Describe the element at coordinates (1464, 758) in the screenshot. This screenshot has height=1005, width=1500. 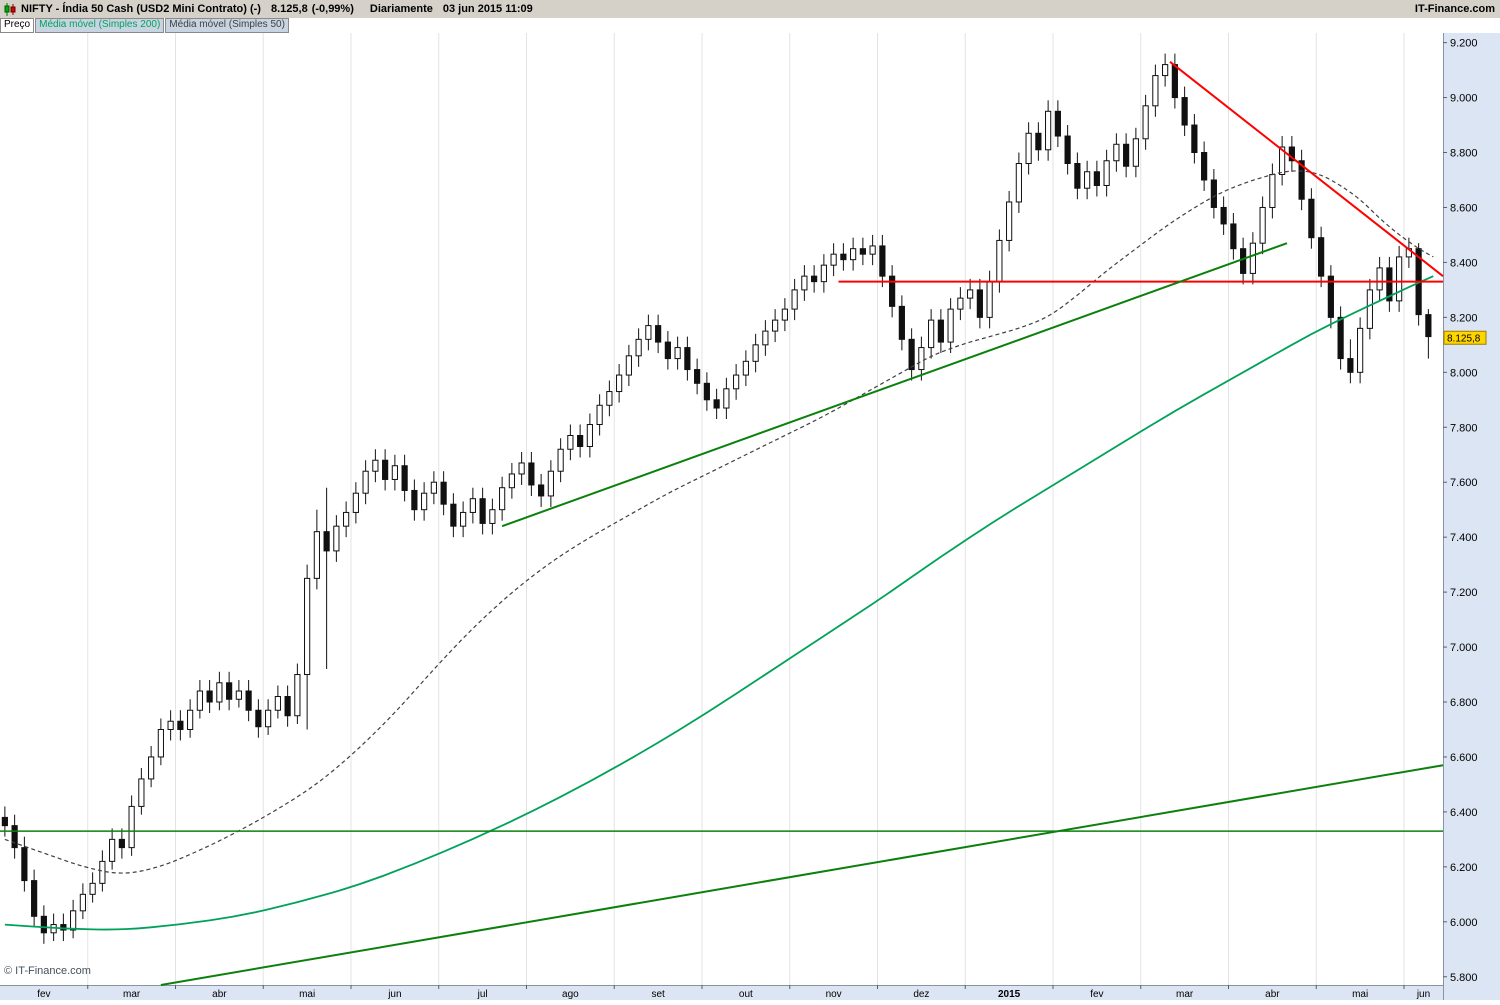
I see `svg-text: 6.600` at that location.